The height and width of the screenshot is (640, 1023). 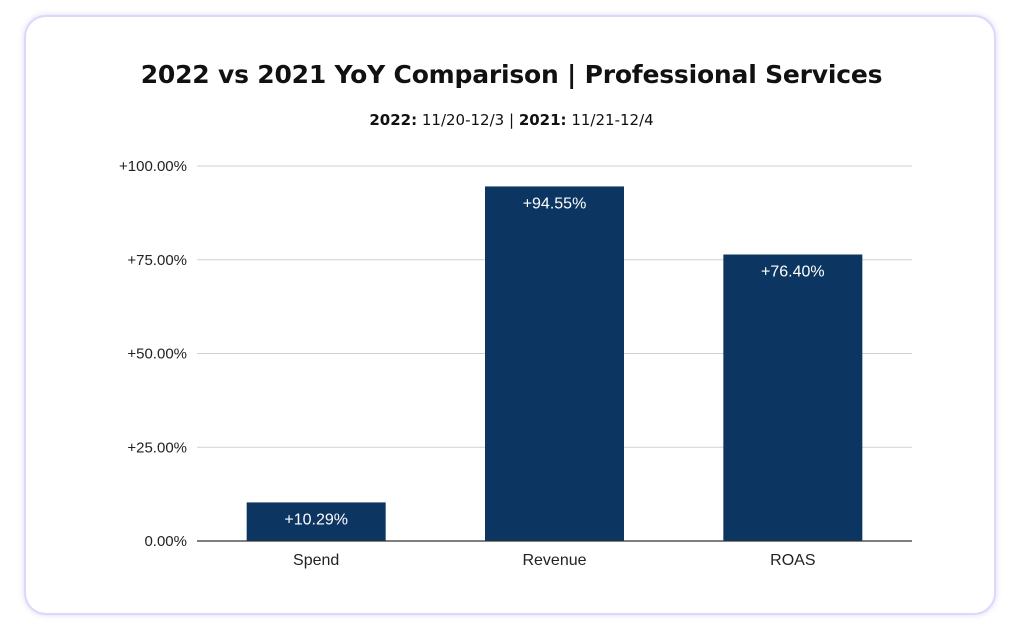 I want to click on x-tick-label-revenue: Revenue, so click(x=554, y=560).